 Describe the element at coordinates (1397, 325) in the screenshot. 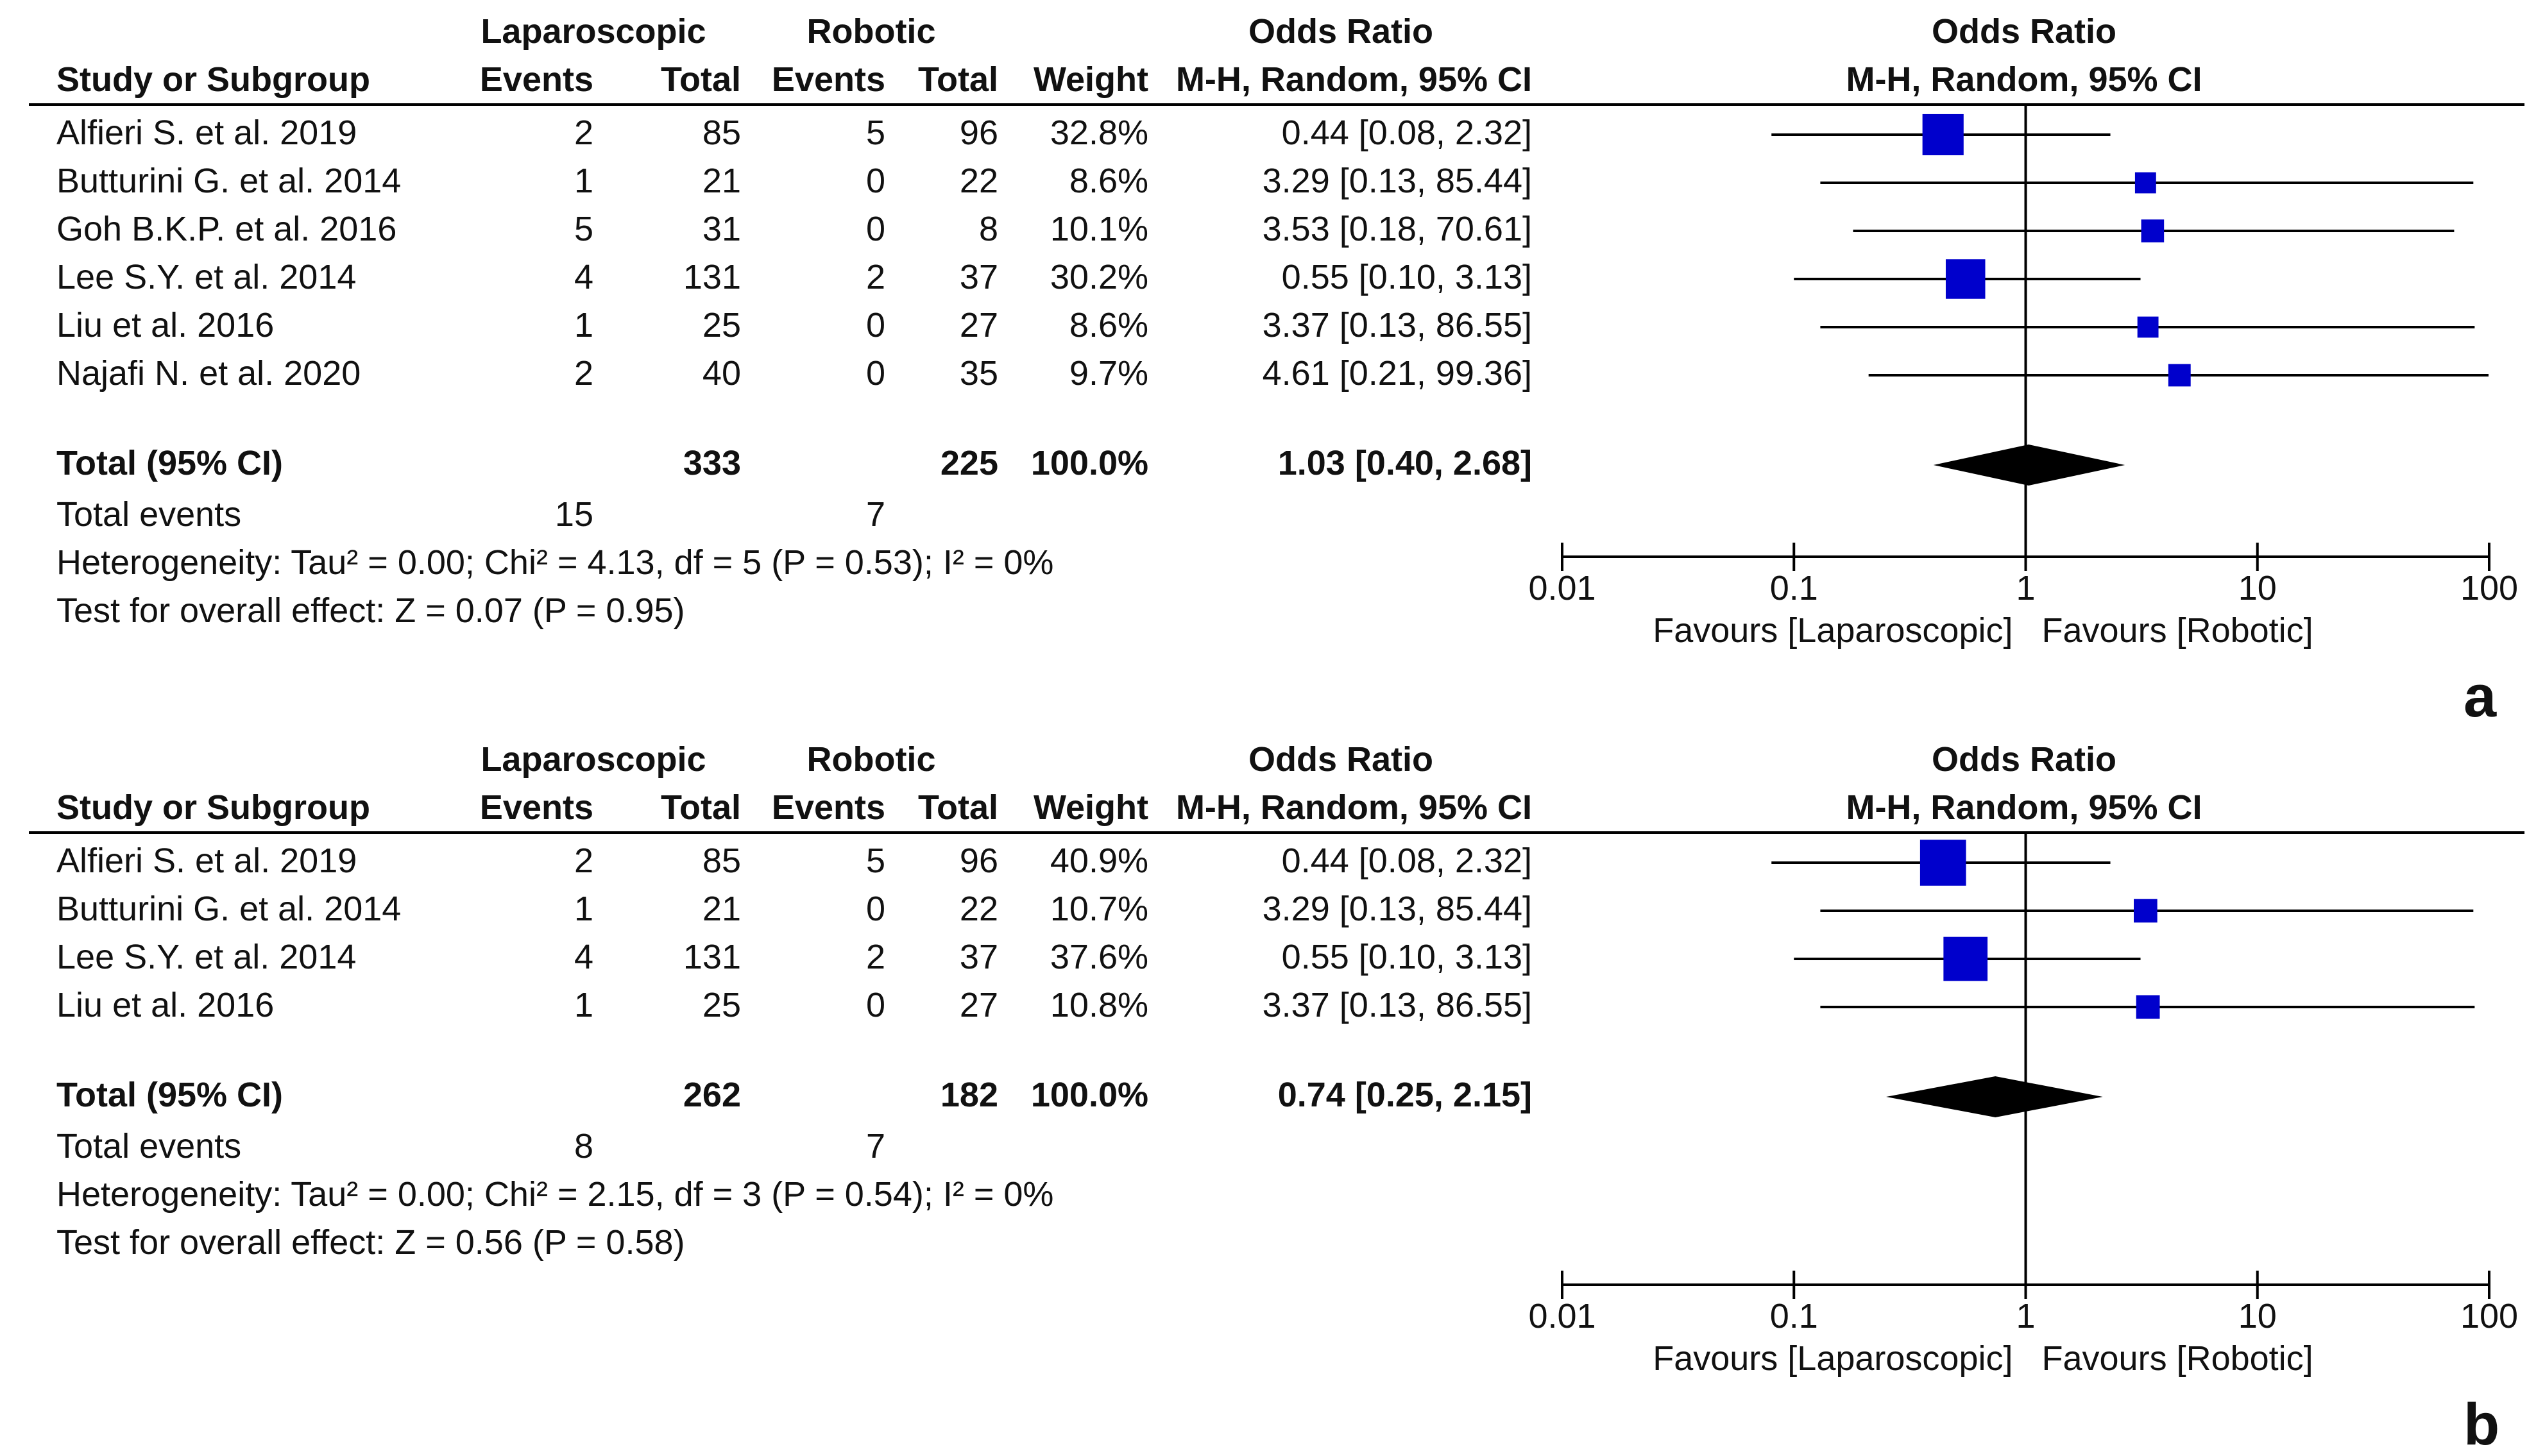

I see `study-ci: 3.37 [0.13, 86.55]` at that location.